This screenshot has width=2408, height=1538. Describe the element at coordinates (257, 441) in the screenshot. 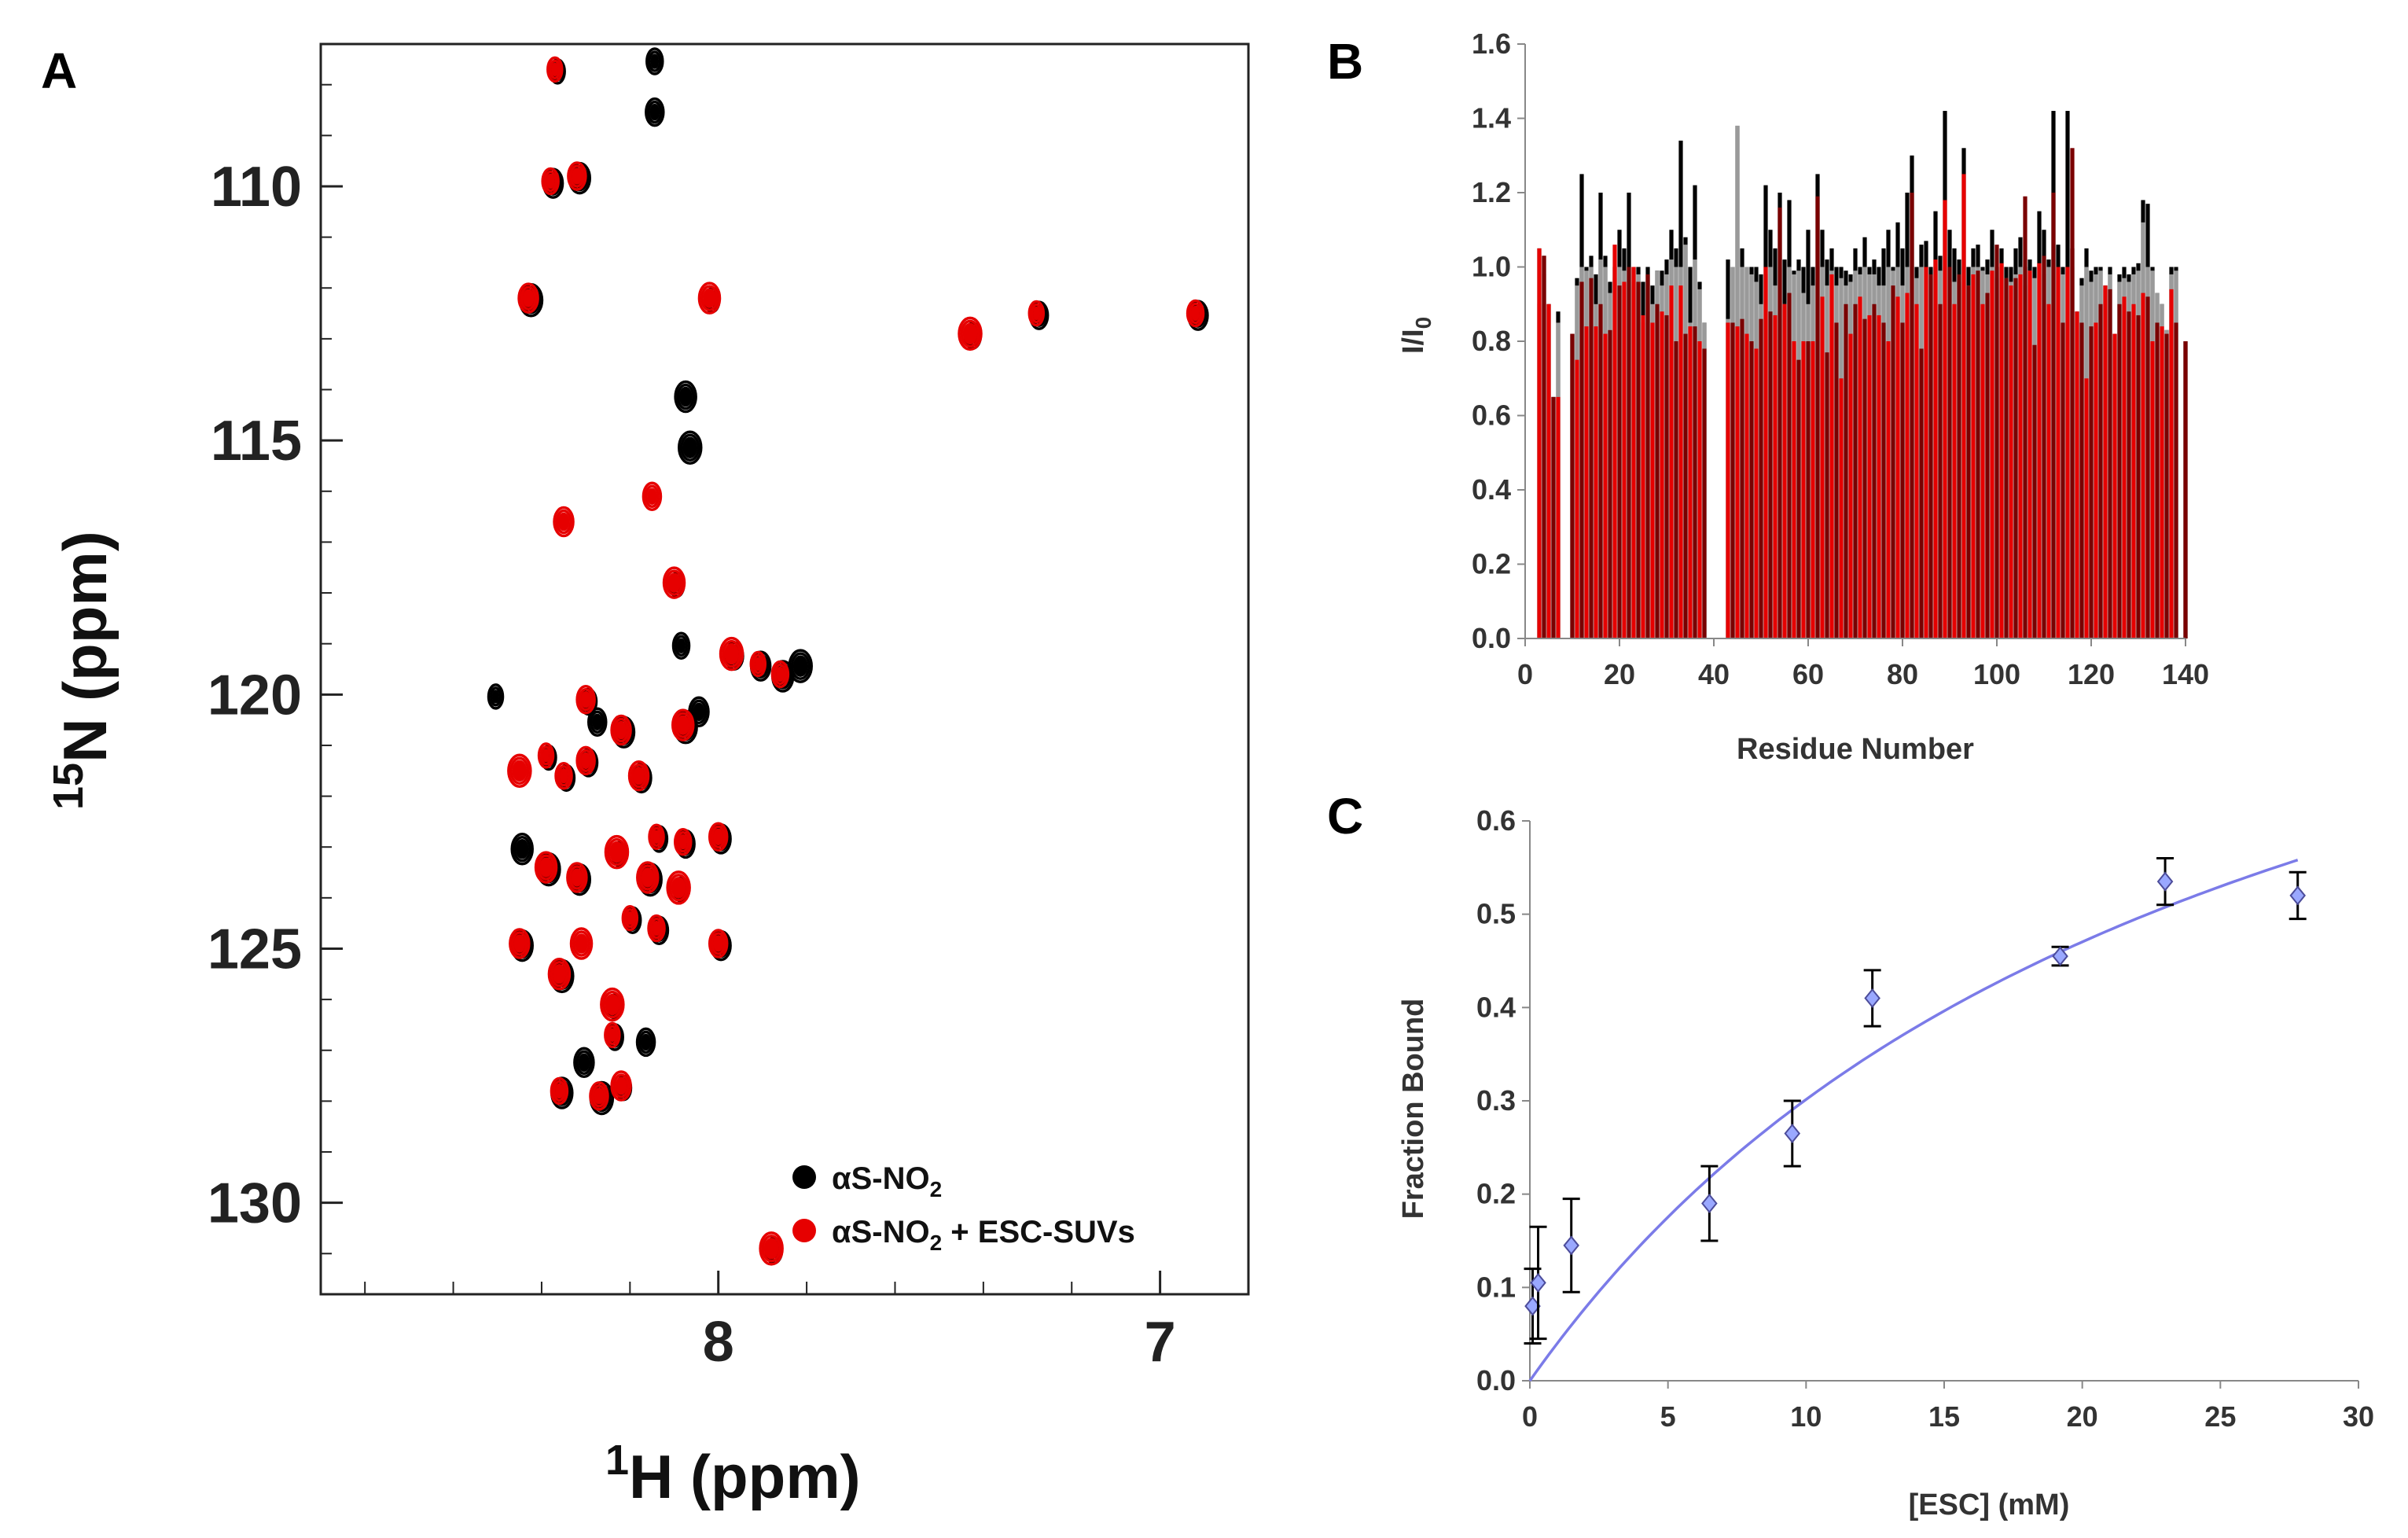

I see `panel-a-y-tick-label: 115` at that location.